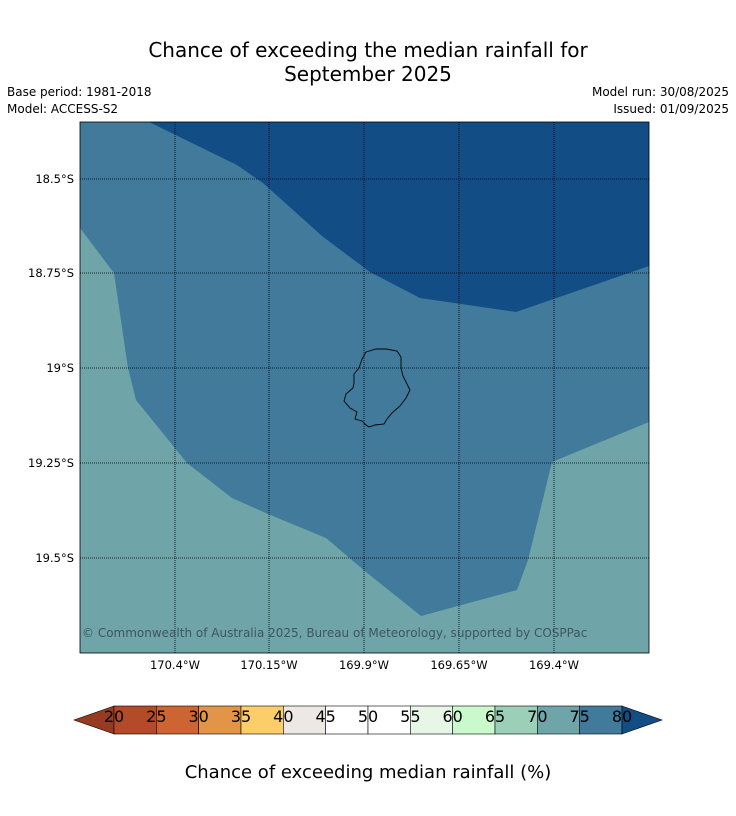 The width and height of the screenshot is (736, 816). What do you see at coordinates (60, 368) in the screenshot?
I see `lat-tick-label: 19°S` at bounding box center [60, 368].